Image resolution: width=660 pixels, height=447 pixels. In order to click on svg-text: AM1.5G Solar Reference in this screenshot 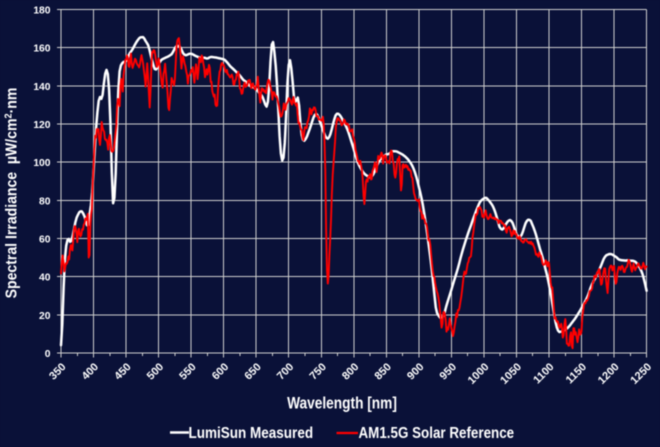, I will do `click(437, 433)`.